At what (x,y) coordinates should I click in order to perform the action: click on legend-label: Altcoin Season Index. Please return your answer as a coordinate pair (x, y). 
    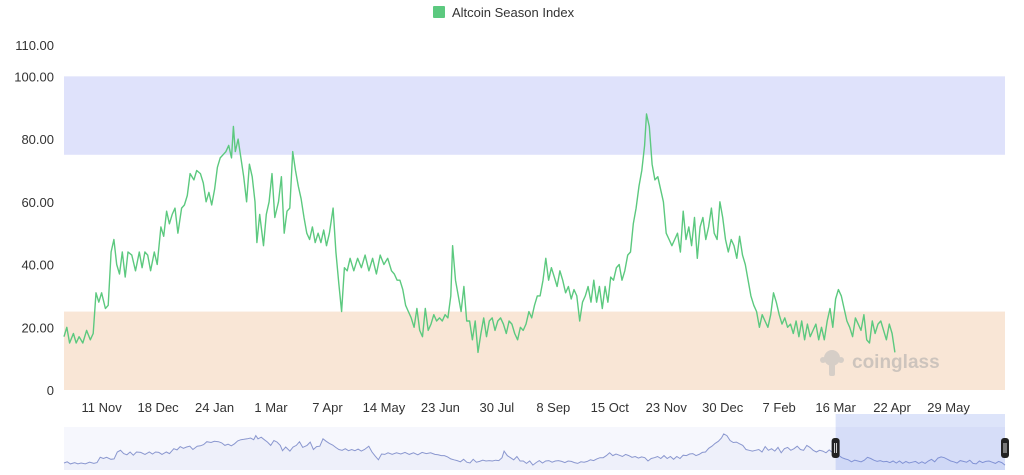
    Looking at the image, I should click on (513, 12).